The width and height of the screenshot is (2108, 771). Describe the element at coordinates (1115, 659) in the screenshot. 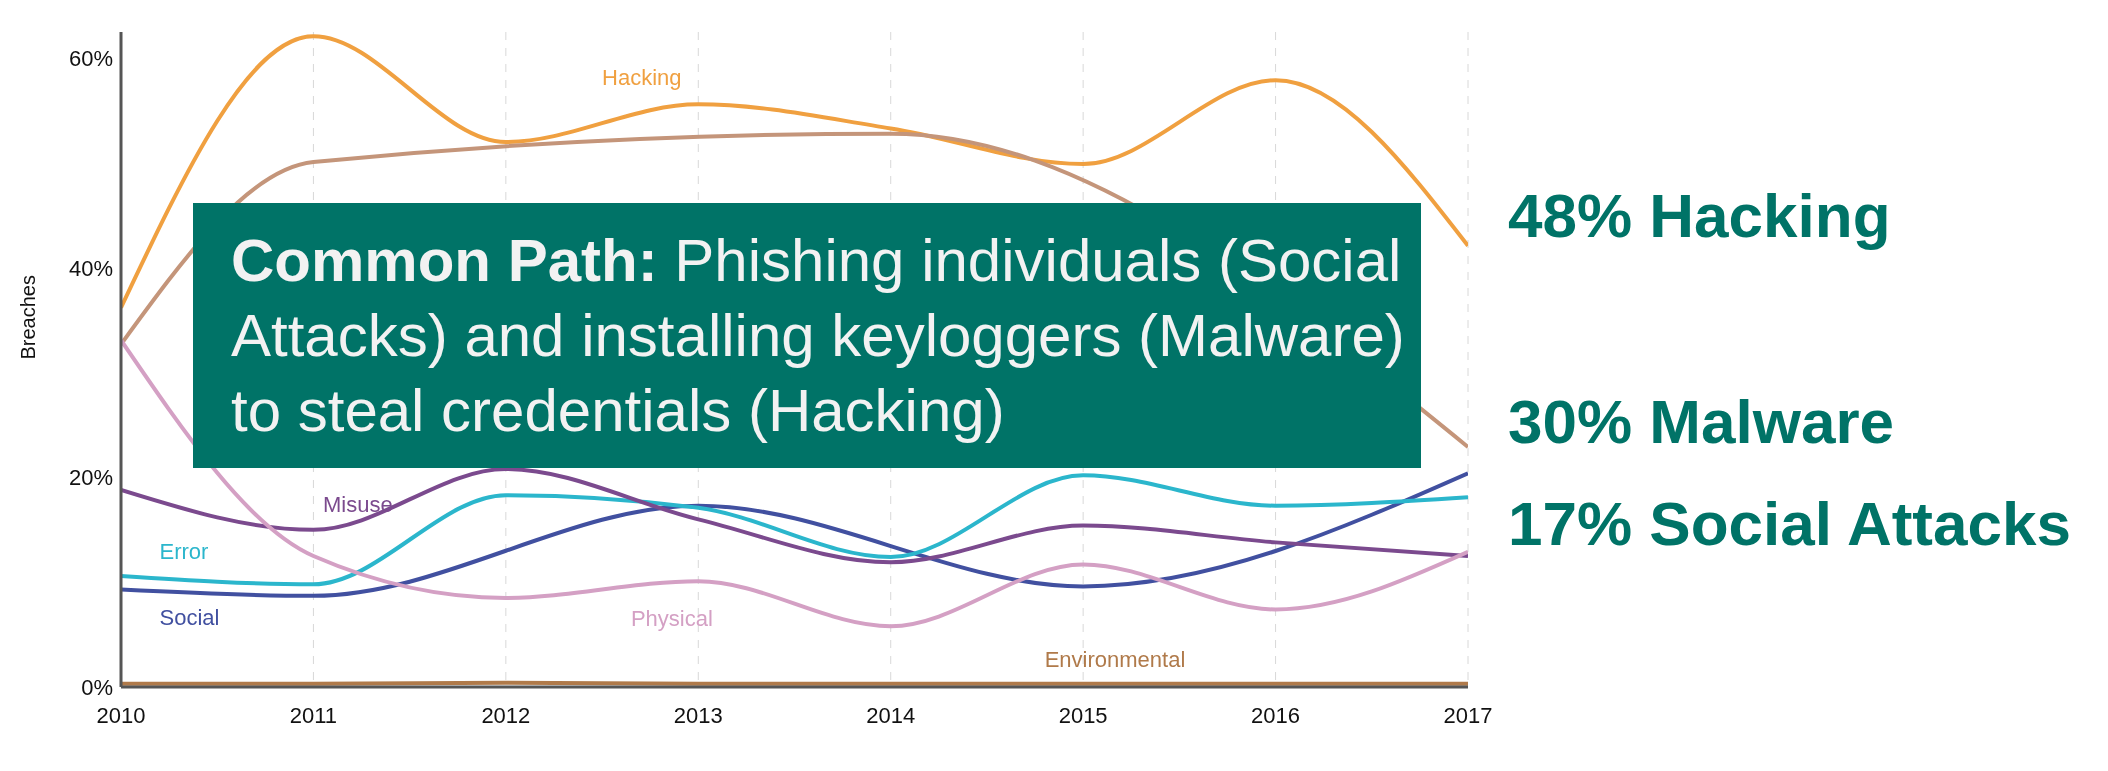

I see `series-label: Environmental` at that location.